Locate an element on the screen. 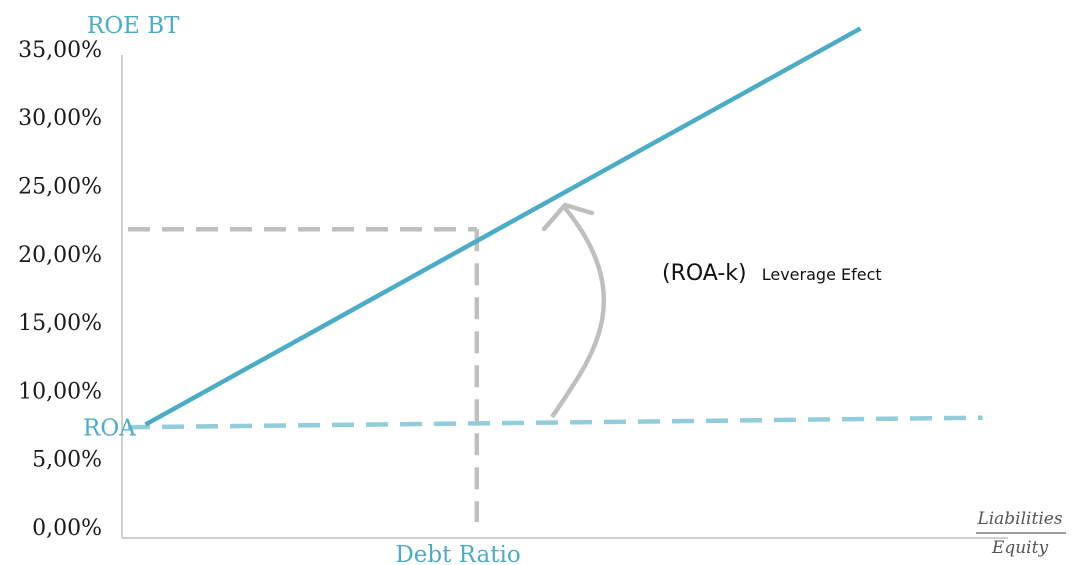  y-tick-label: 20,00% is located at coordinates (60, 255).